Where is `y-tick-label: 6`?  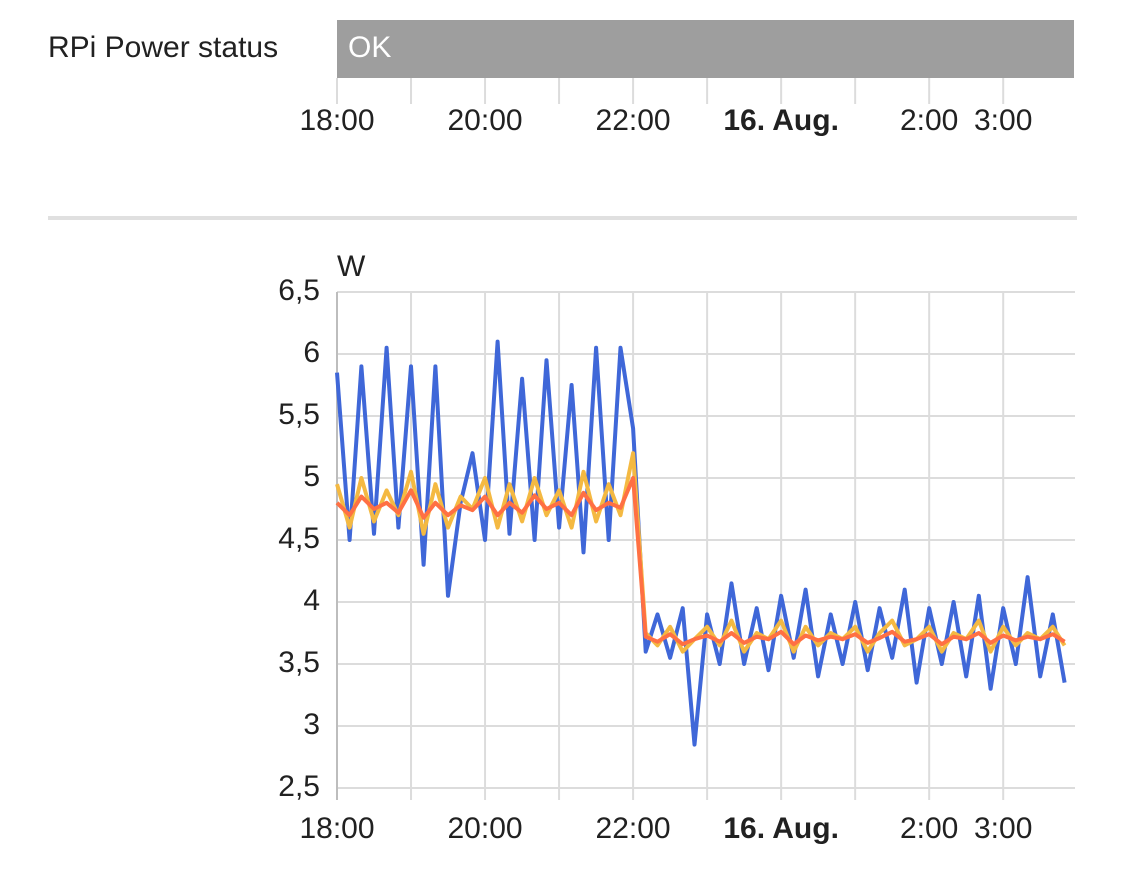
y-tick-label: 6 is located at coordinates (311, 352).